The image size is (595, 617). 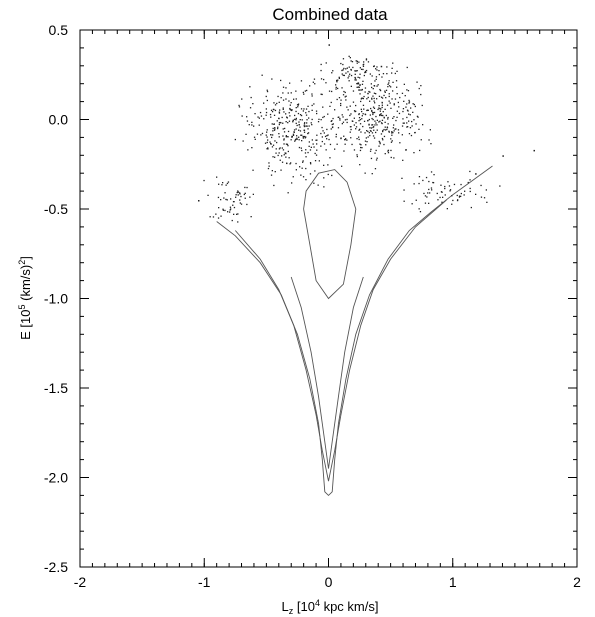 I want to click on y-axis-label: E [105 (km/s)2], so click(x=25, y=298).